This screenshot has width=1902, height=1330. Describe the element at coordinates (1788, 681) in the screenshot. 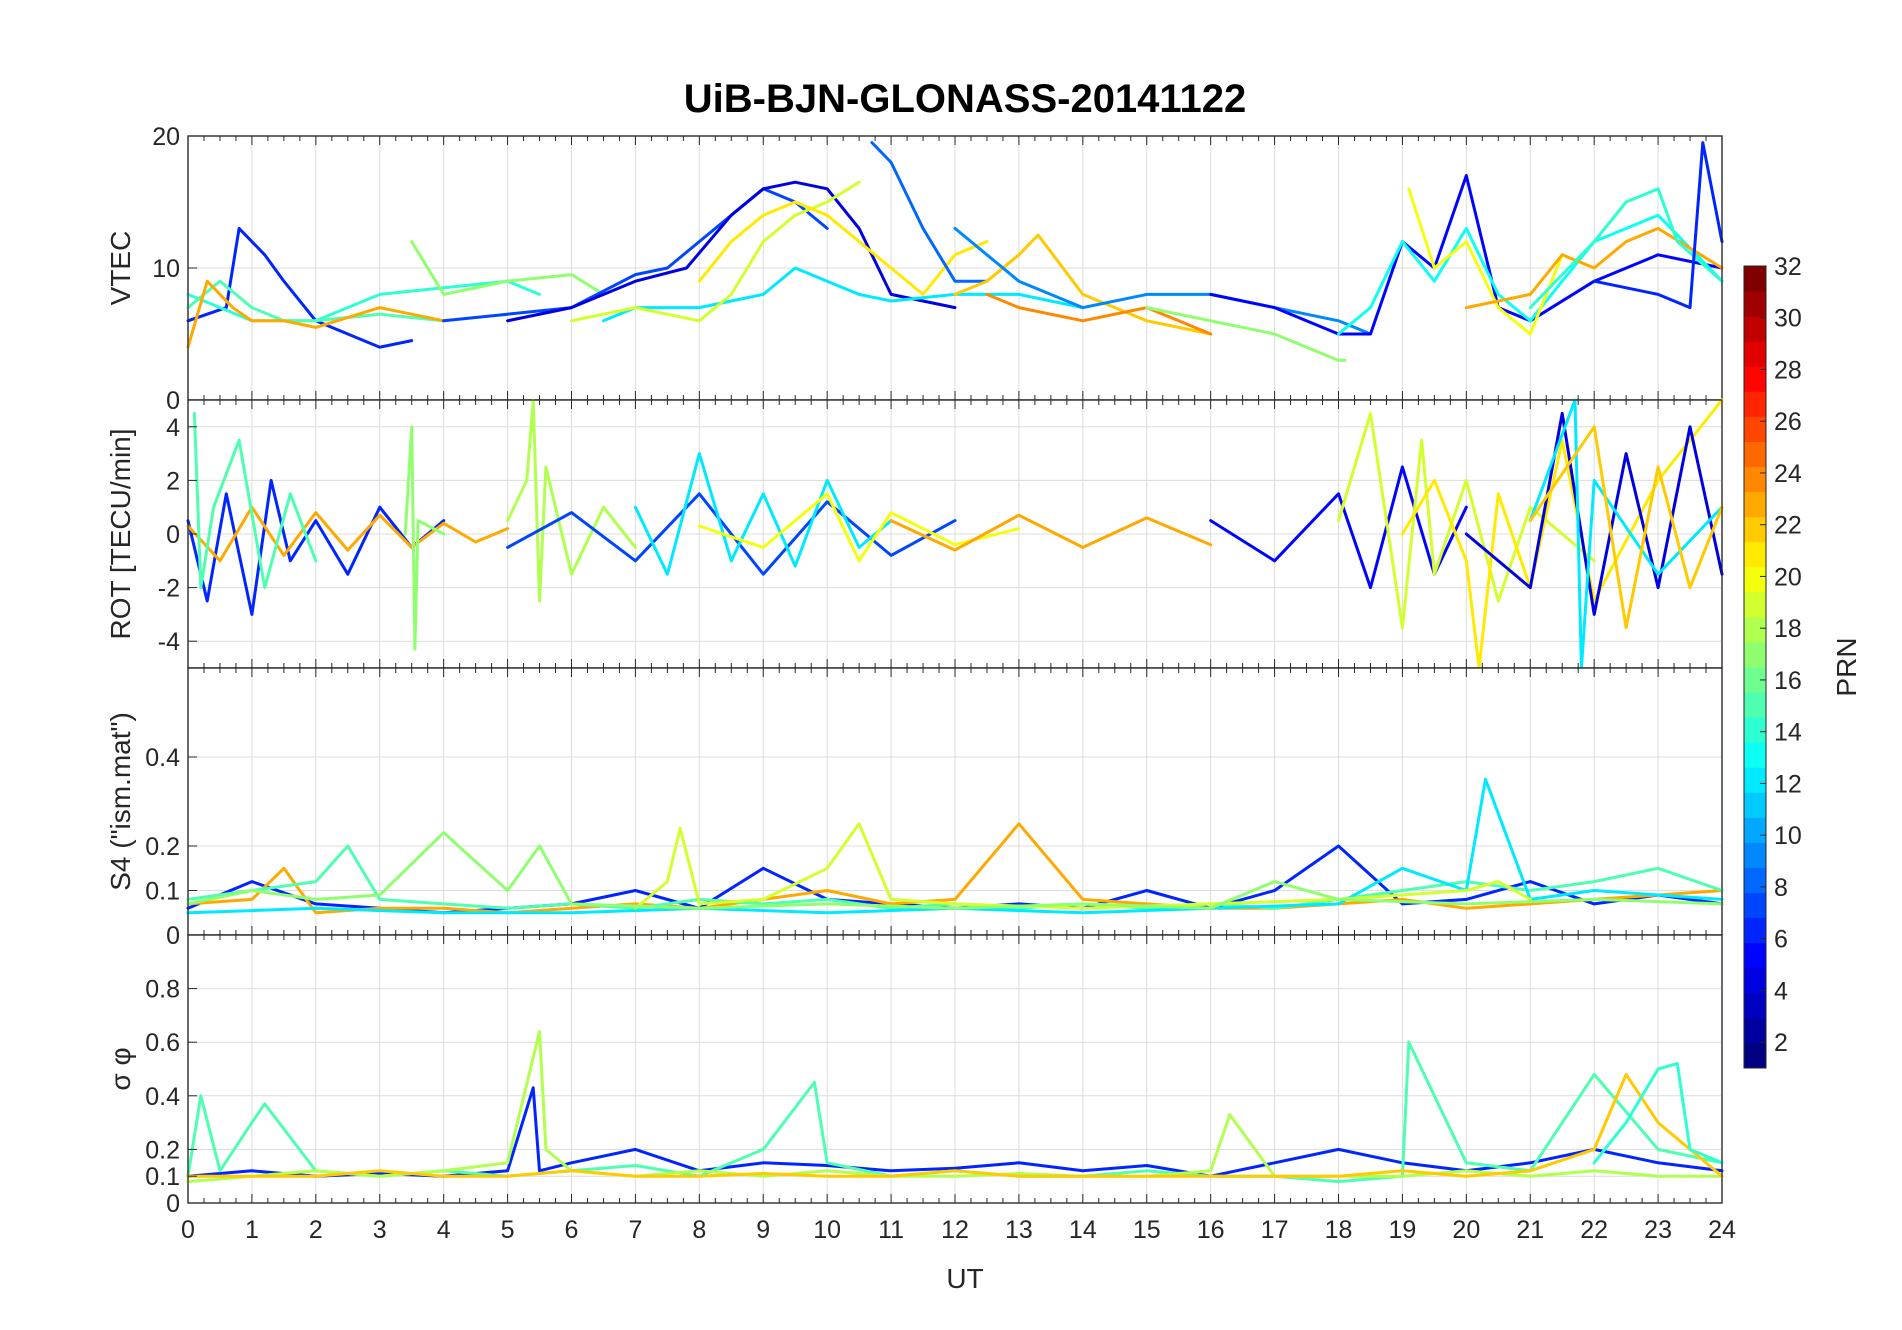

I see `colorbar-tick-label: 16` at that location.